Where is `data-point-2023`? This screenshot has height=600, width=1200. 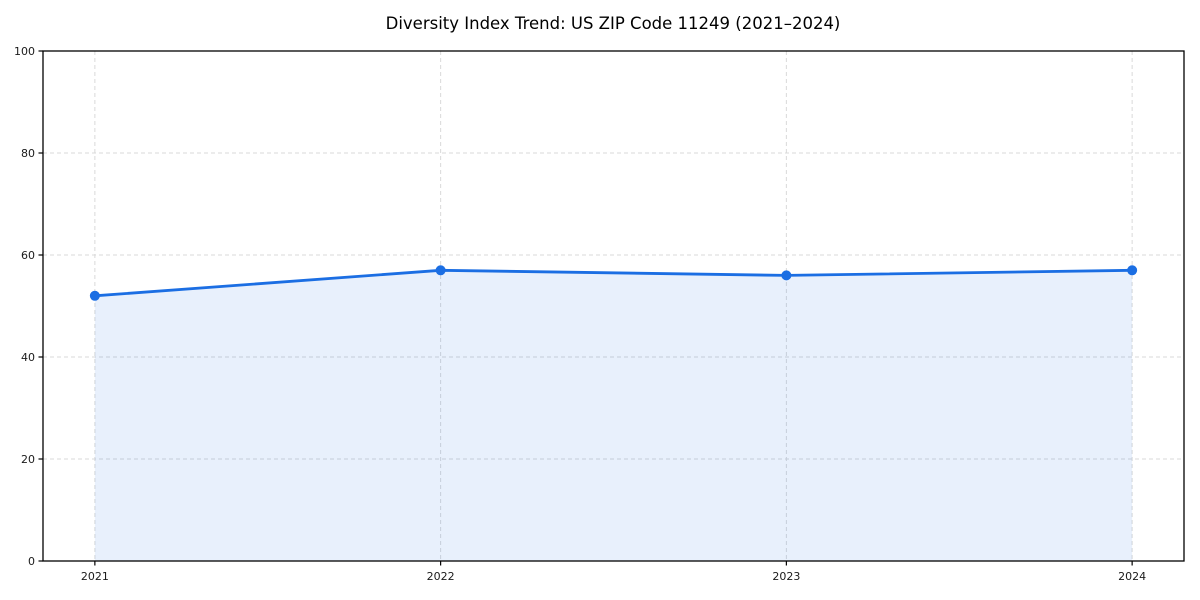 data-point-2023 is located at coordinates (786, 275).